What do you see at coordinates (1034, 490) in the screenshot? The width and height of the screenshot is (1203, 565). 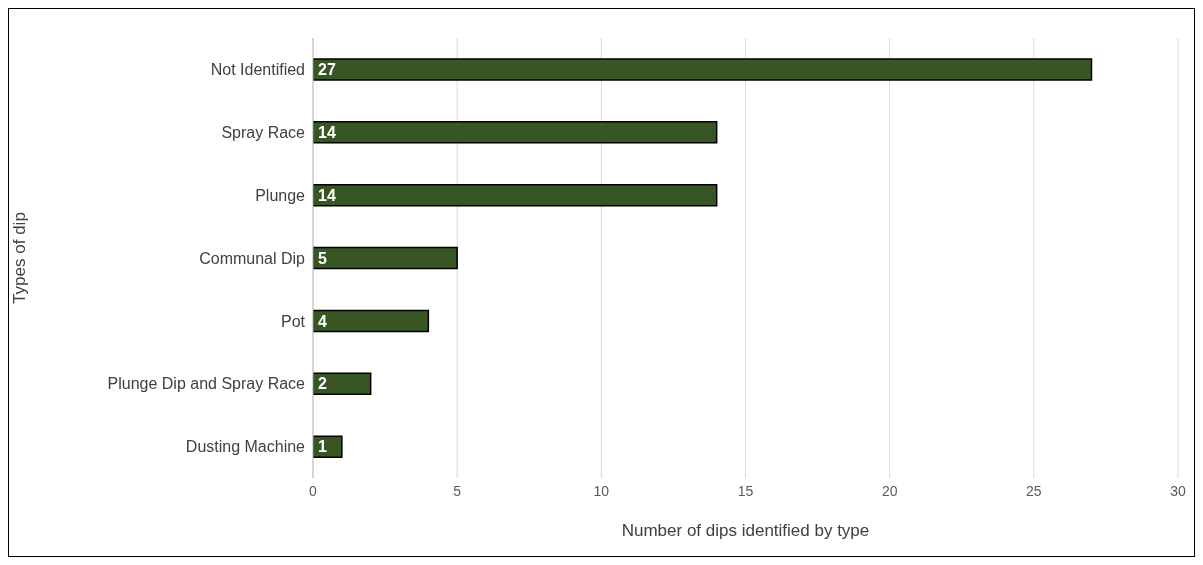 I see `x-tick-label: 25` at bounding box center [1034, 490].